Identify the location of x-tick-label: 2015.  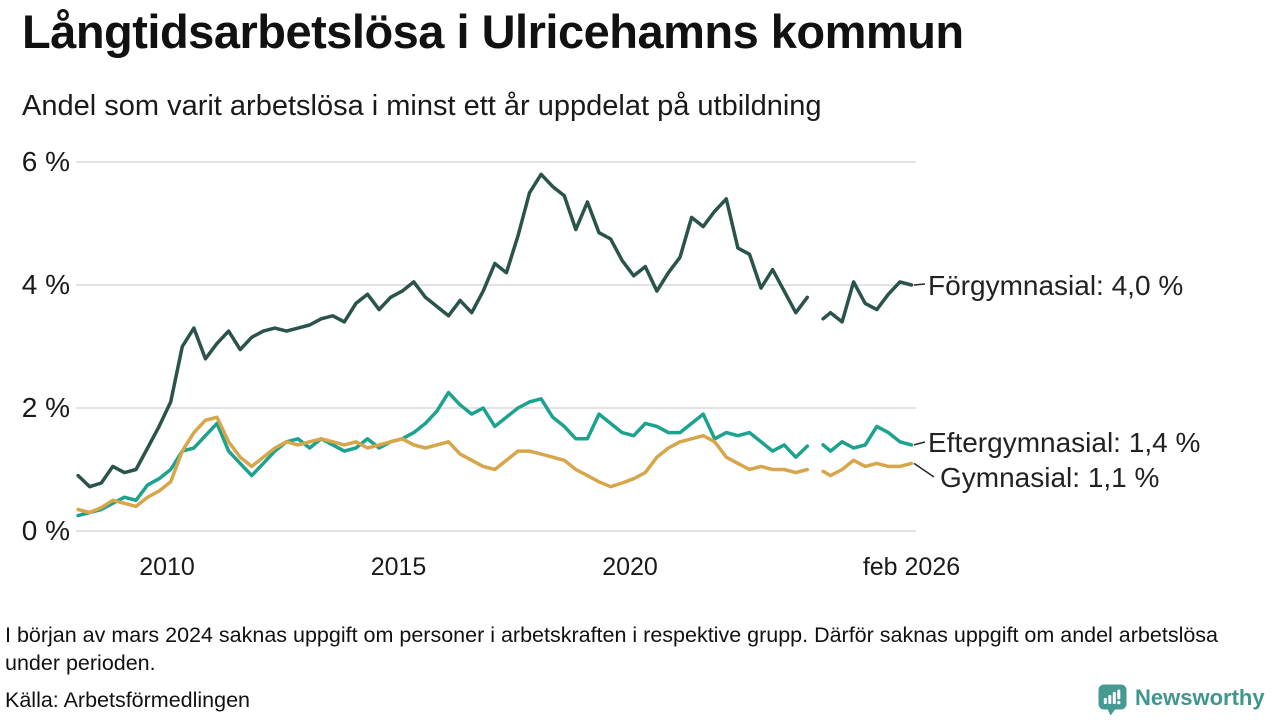
(398, 567).